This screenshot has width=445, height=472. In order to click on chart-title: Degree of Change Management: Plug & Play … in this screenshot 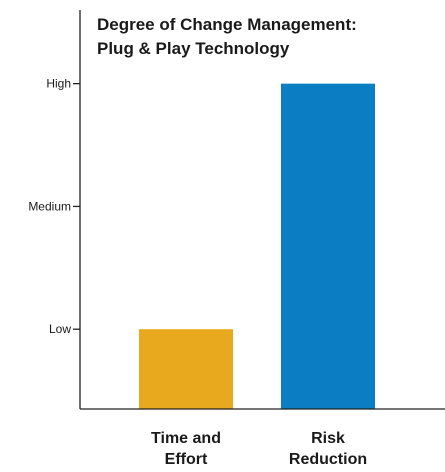, I will do `click(227, 36)`.